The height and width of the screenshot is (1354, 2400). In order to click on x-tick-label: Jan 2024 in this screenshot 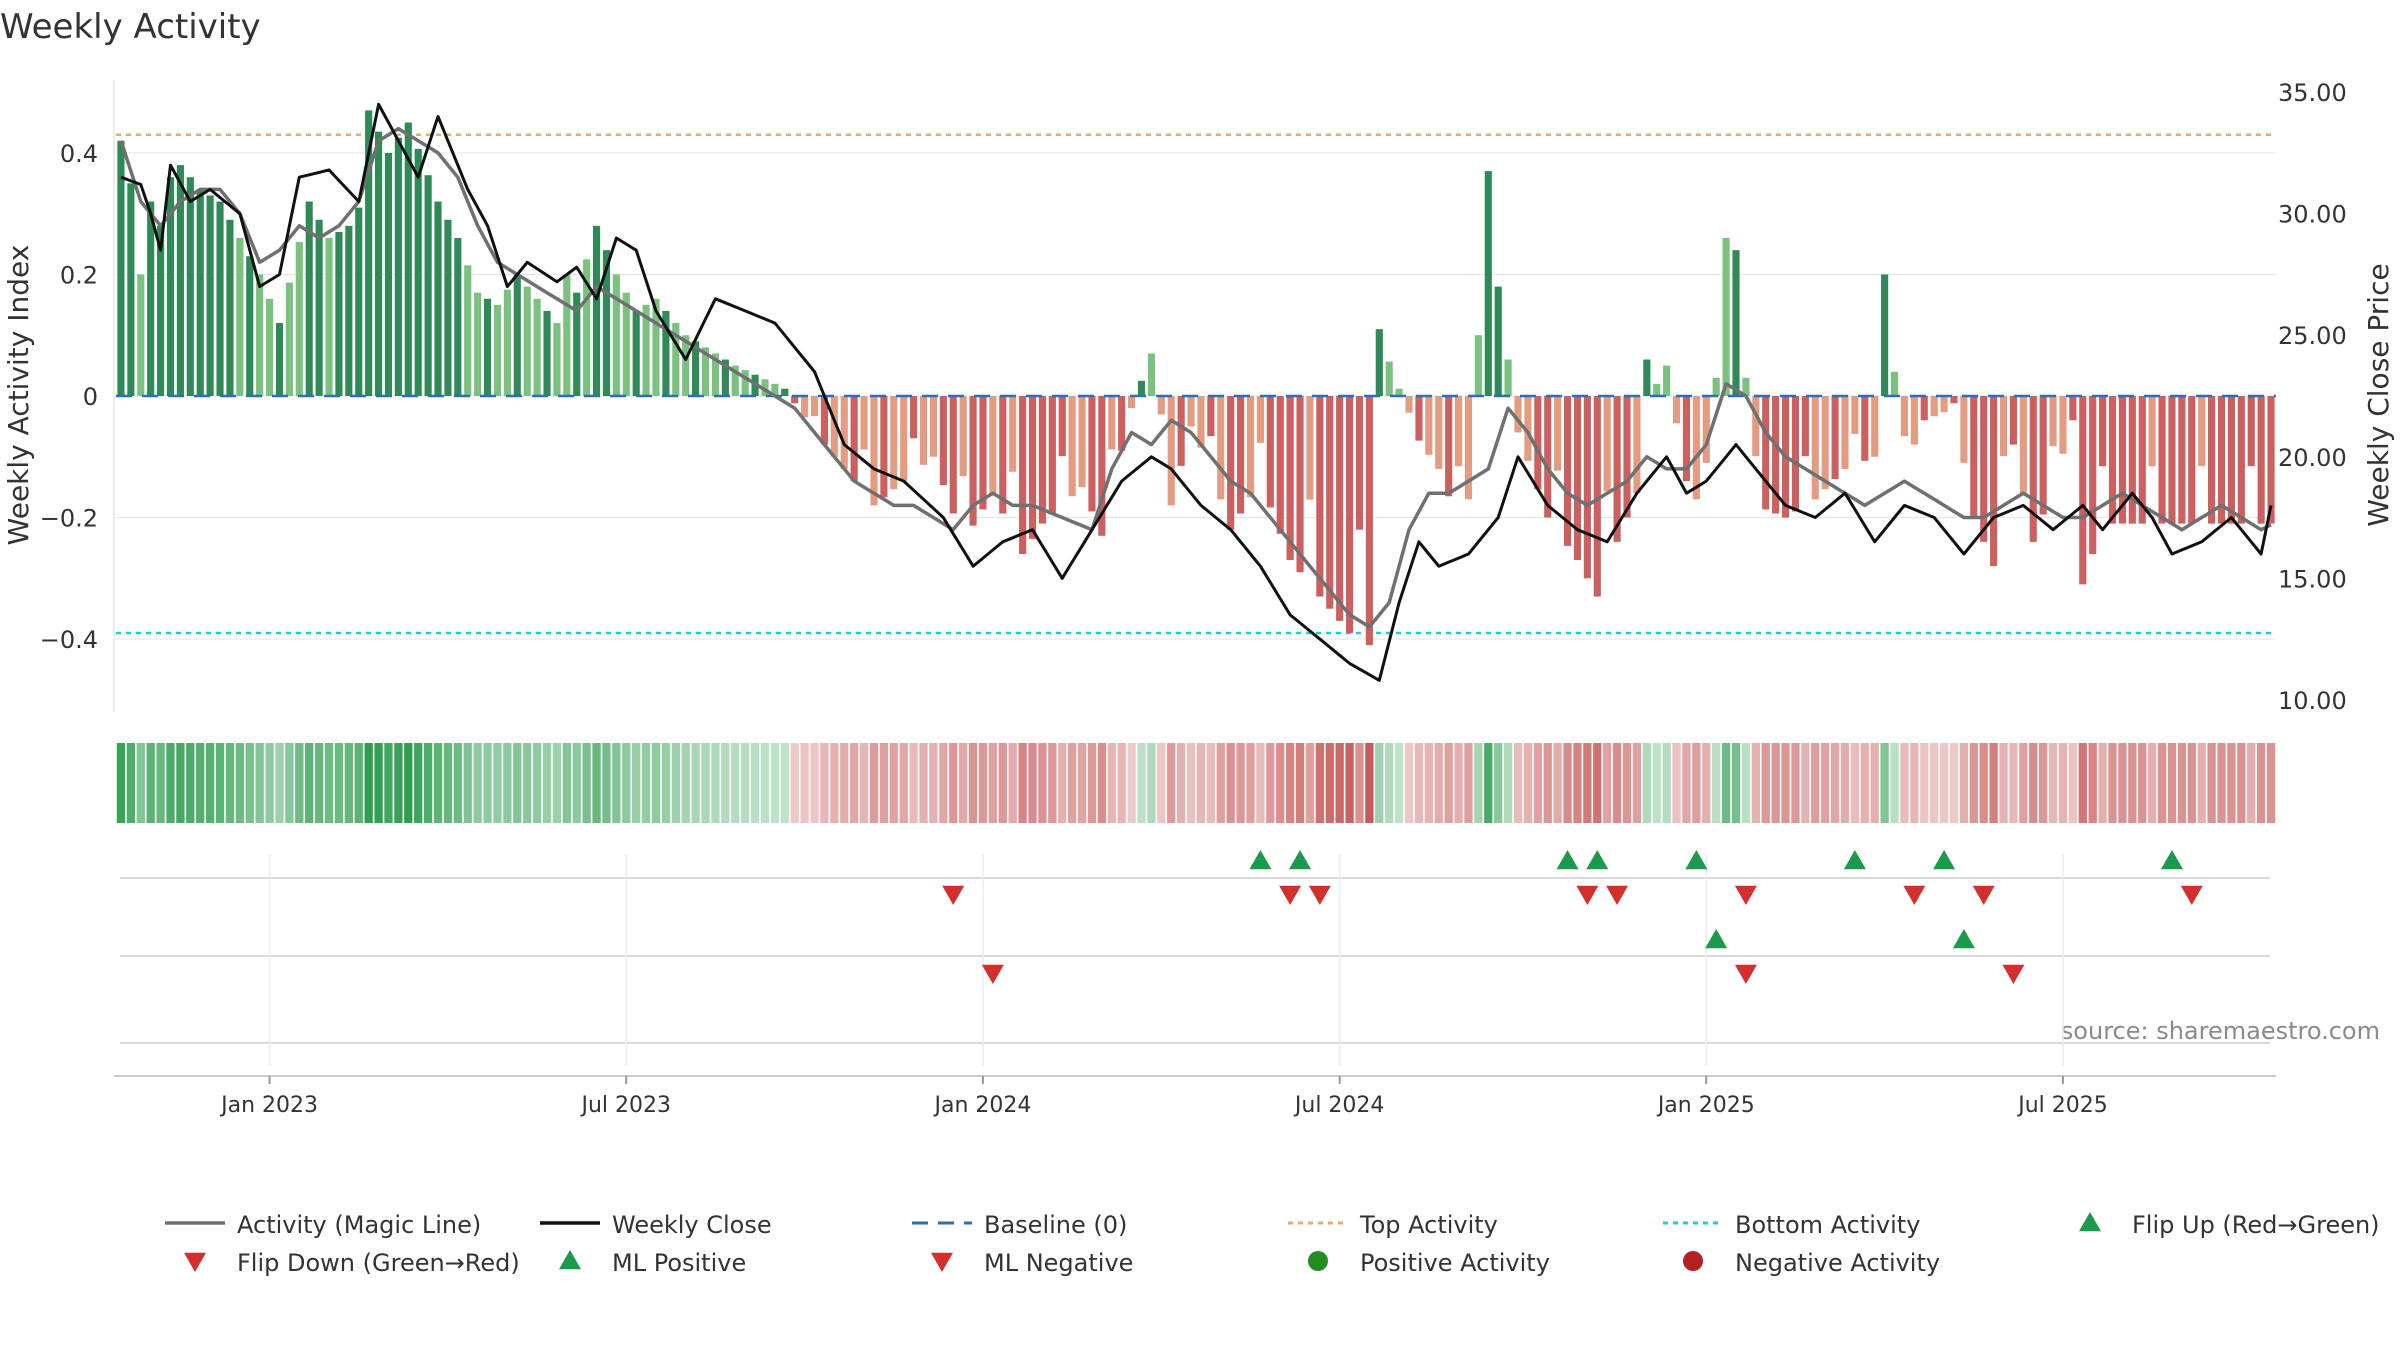, I will do `click(982, 1105)`.